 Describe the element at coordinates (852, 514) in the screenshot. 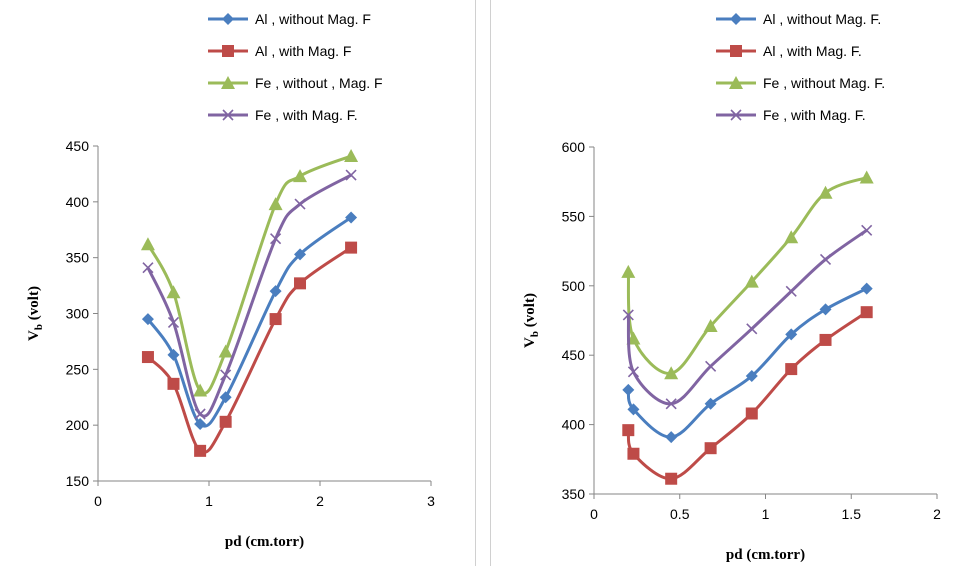

I see `x-tick-label: 1.5` at that location.